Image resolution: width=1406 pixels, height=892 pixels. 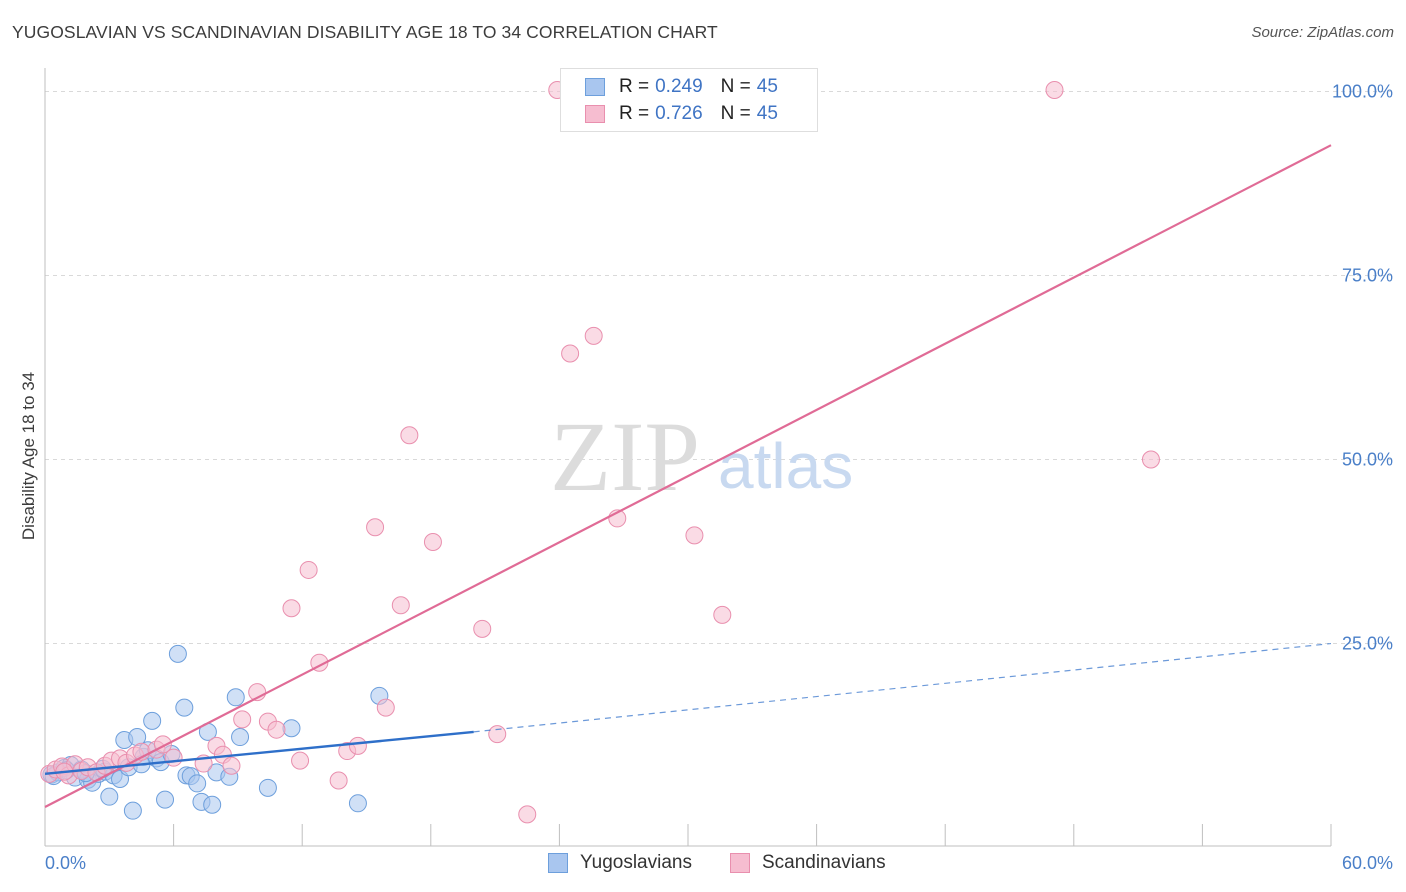 I want to click on x-tick-label: 0.0%, so click(x=65, y=863).